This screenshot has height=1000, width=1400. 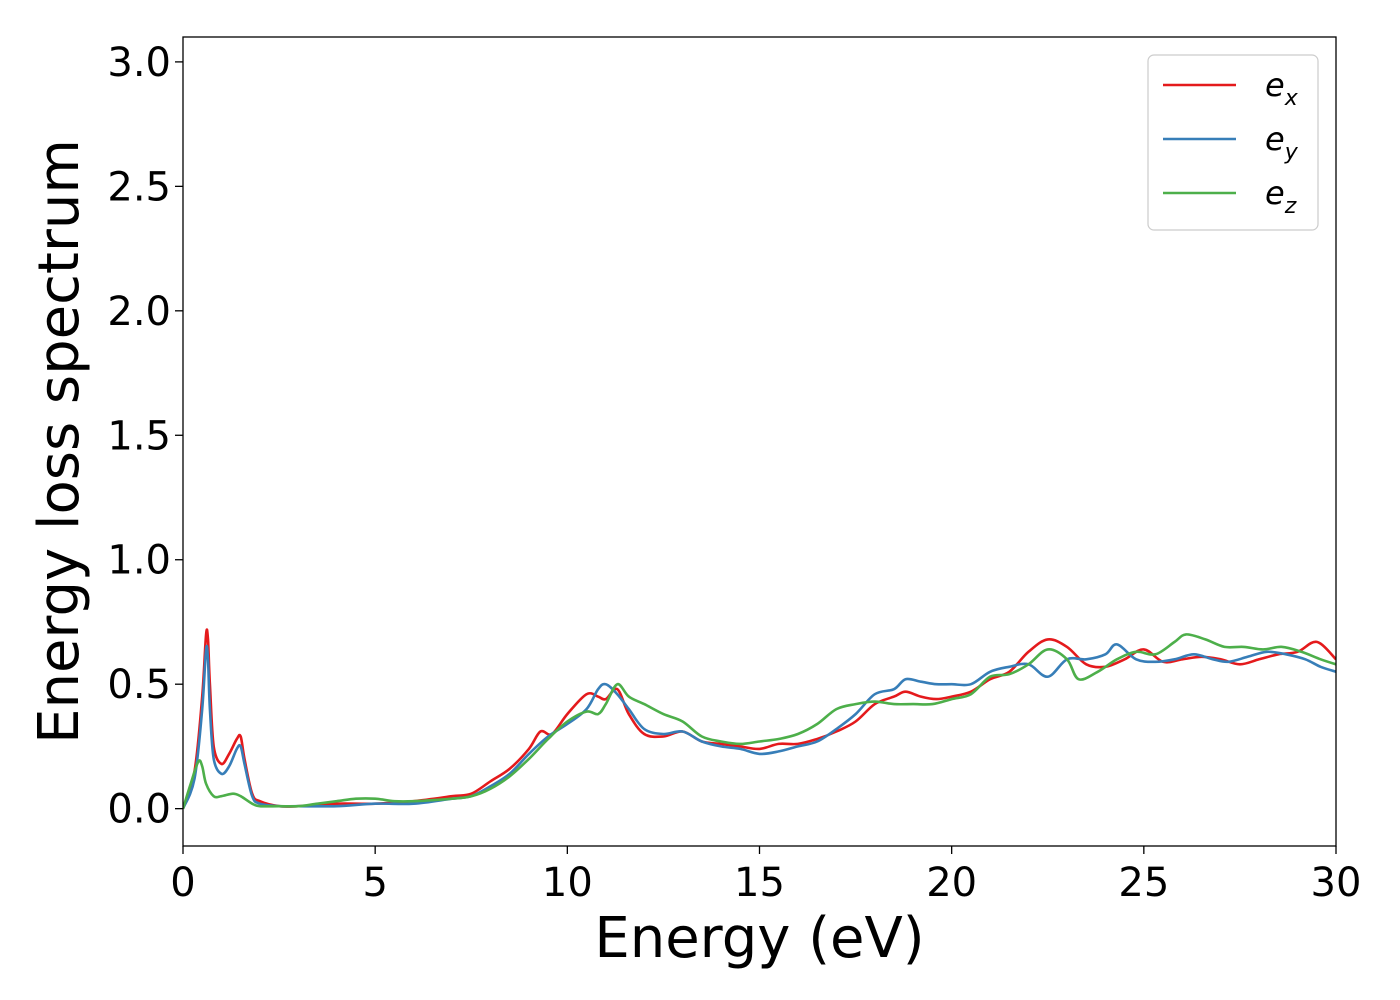 I want to click on legend-box, so click(x=1233, y=142).